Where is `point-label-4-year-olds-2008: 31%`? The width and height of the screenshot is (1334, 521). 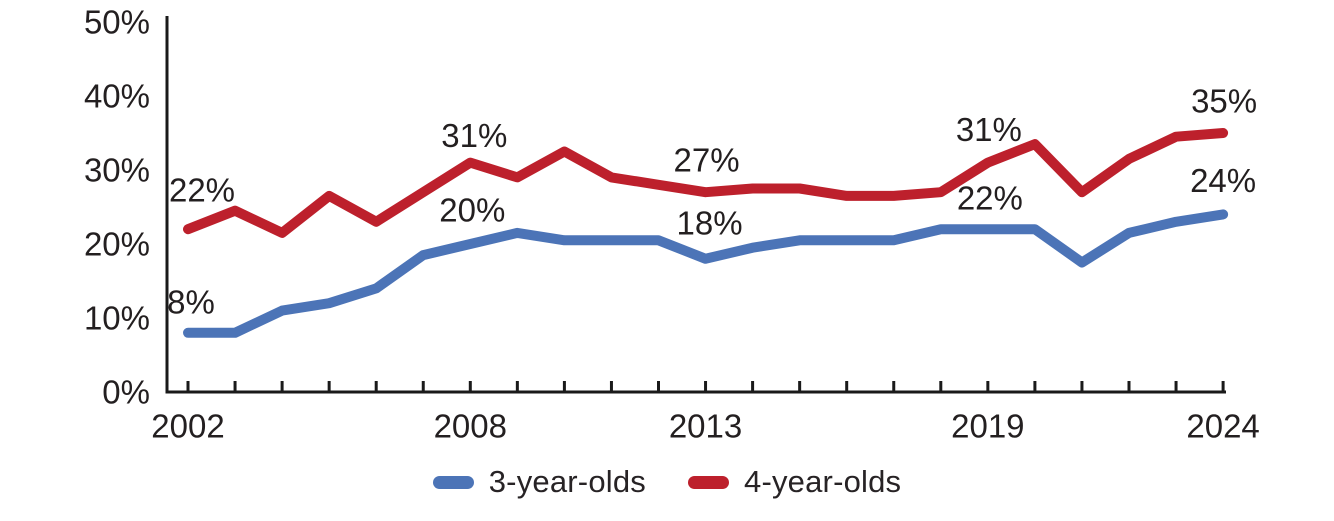 point-label-4-year-olds-2008: 31% is located at coordinates (474, 135).